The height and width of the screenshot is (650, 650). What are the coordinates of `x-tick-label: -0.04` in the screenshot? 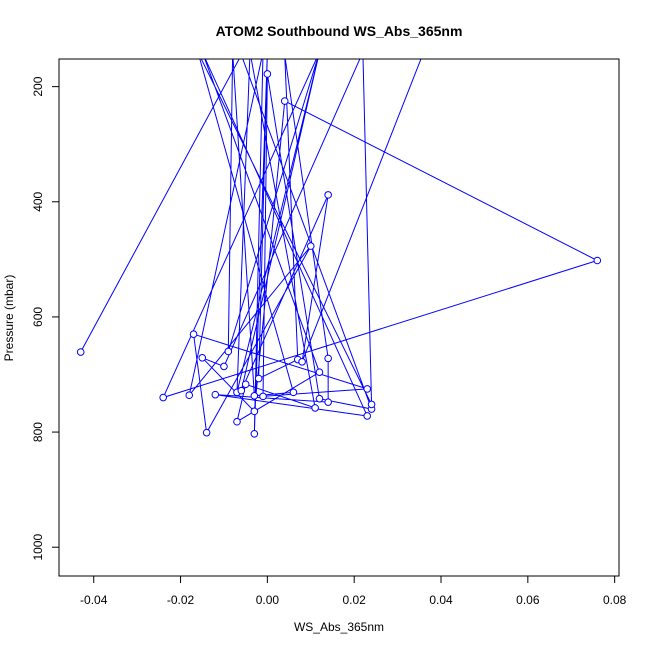 It's located at (94, 600).